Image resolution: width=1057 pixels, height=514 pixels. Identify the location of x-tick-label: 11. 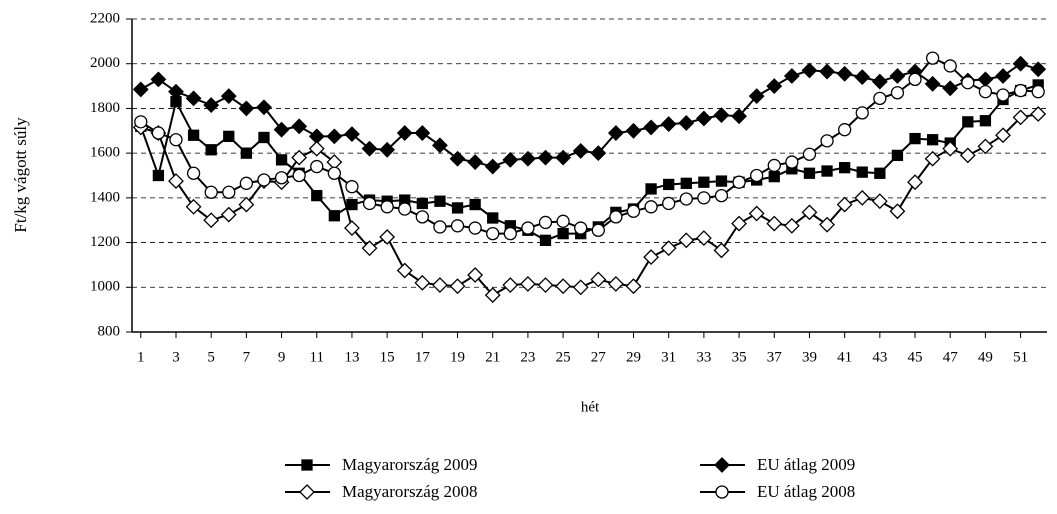
(317, 357).